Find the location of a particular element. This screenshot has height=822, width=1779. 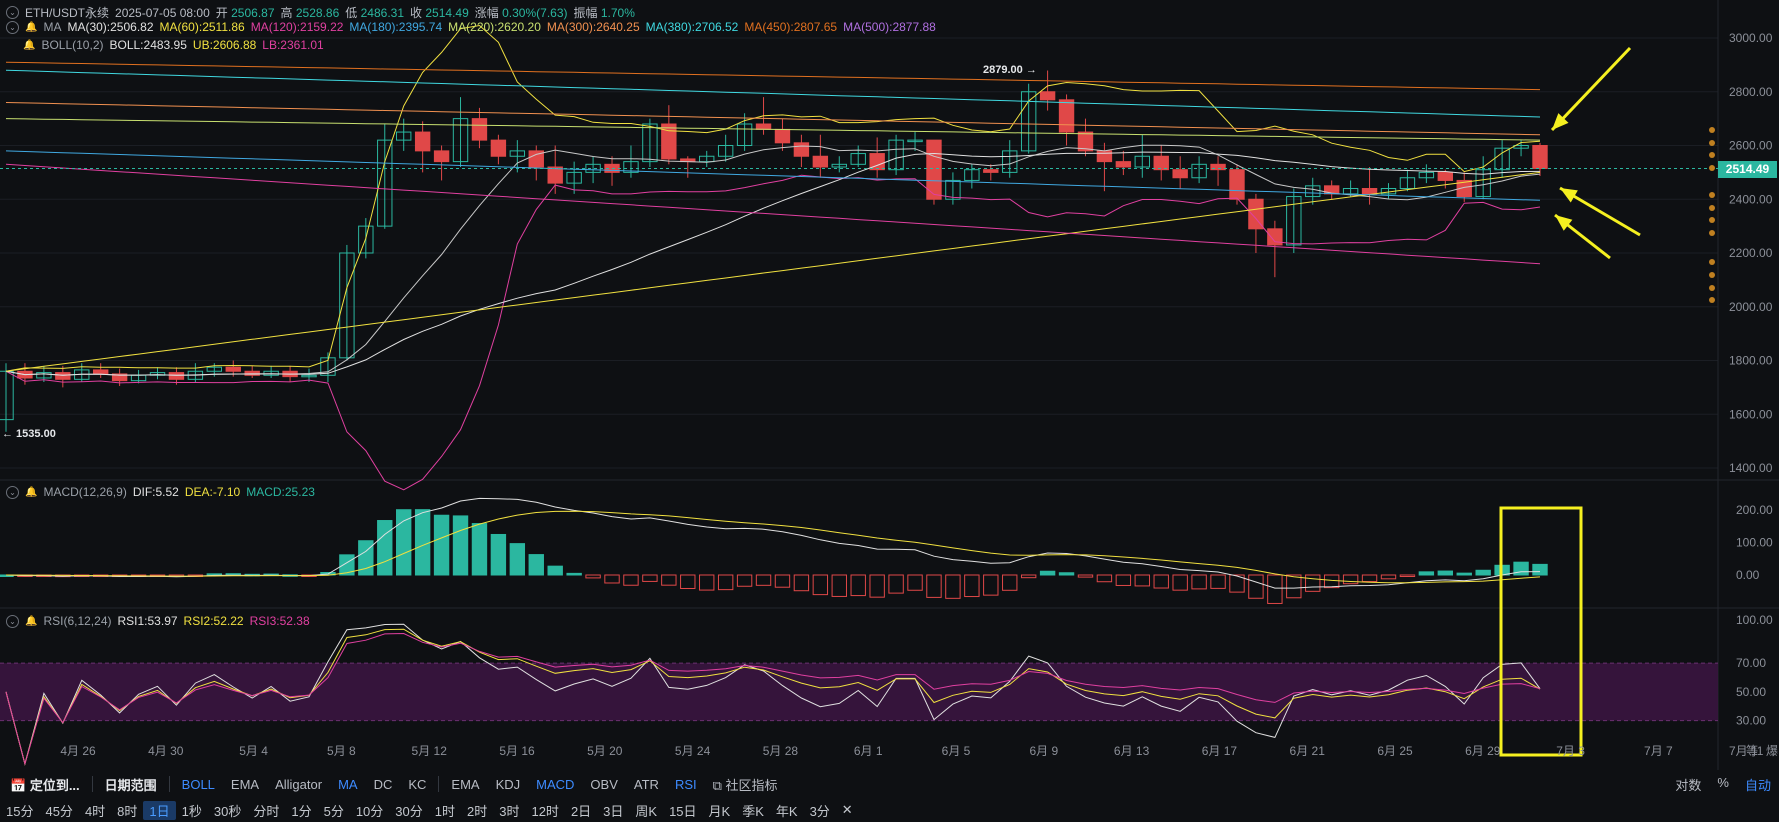

timeframe-19: 15日 is located at coordinates (683, 811).